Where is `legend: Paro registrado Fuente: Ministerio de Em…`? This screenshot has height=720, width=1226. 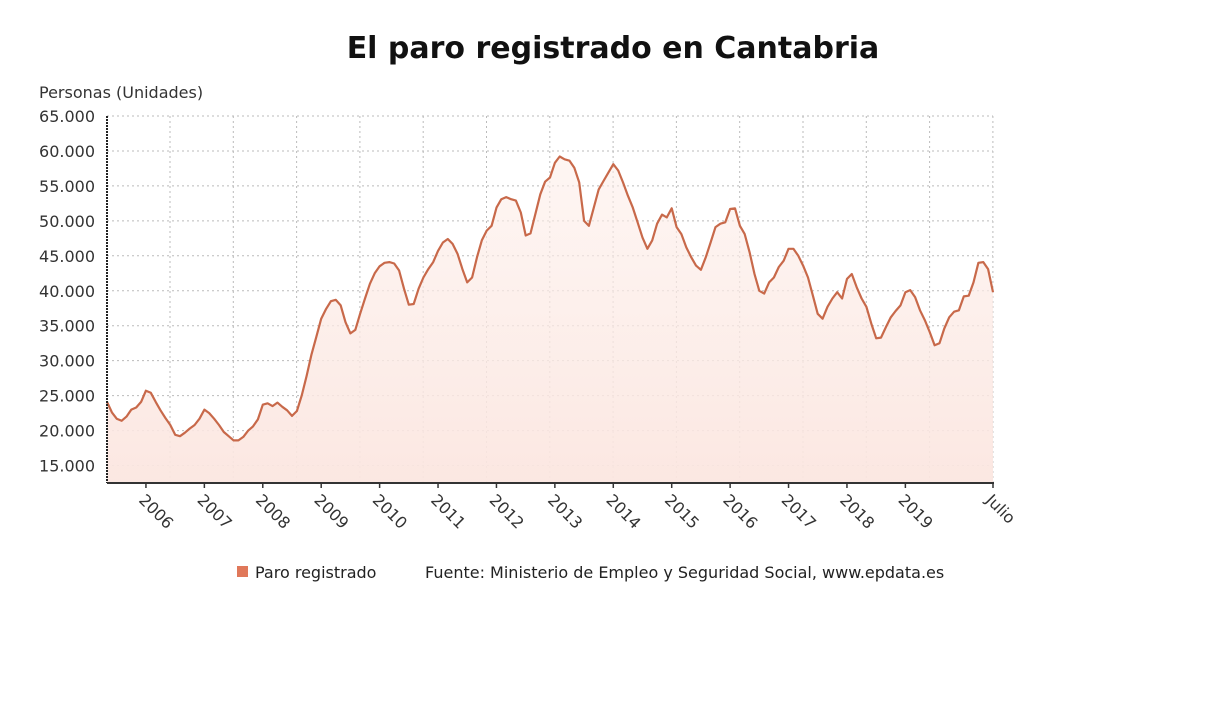
legend: Paro registrado Fuente: Ministerio de Em… is located at coordinates (590, 572).